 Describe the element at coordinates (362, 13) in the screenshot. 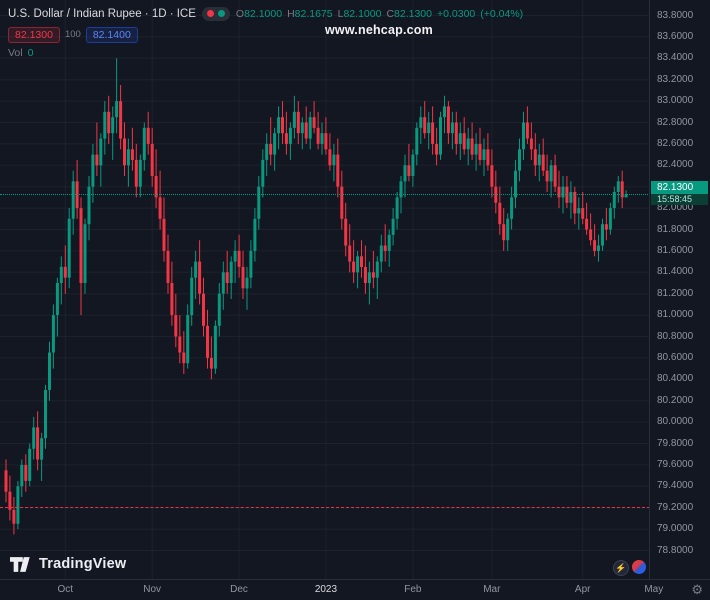

I see `low-value: 82.1000` at that location.